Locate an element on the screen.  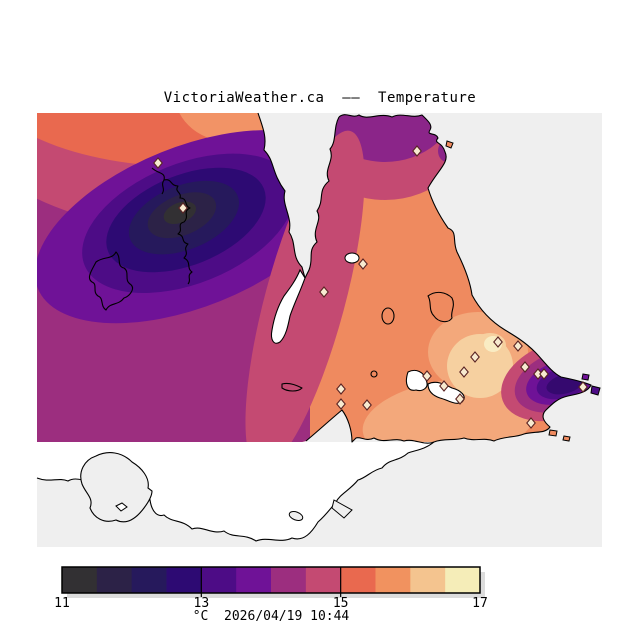
colorbar-tick-label-11: 11 is located at coordinates (62, 603).